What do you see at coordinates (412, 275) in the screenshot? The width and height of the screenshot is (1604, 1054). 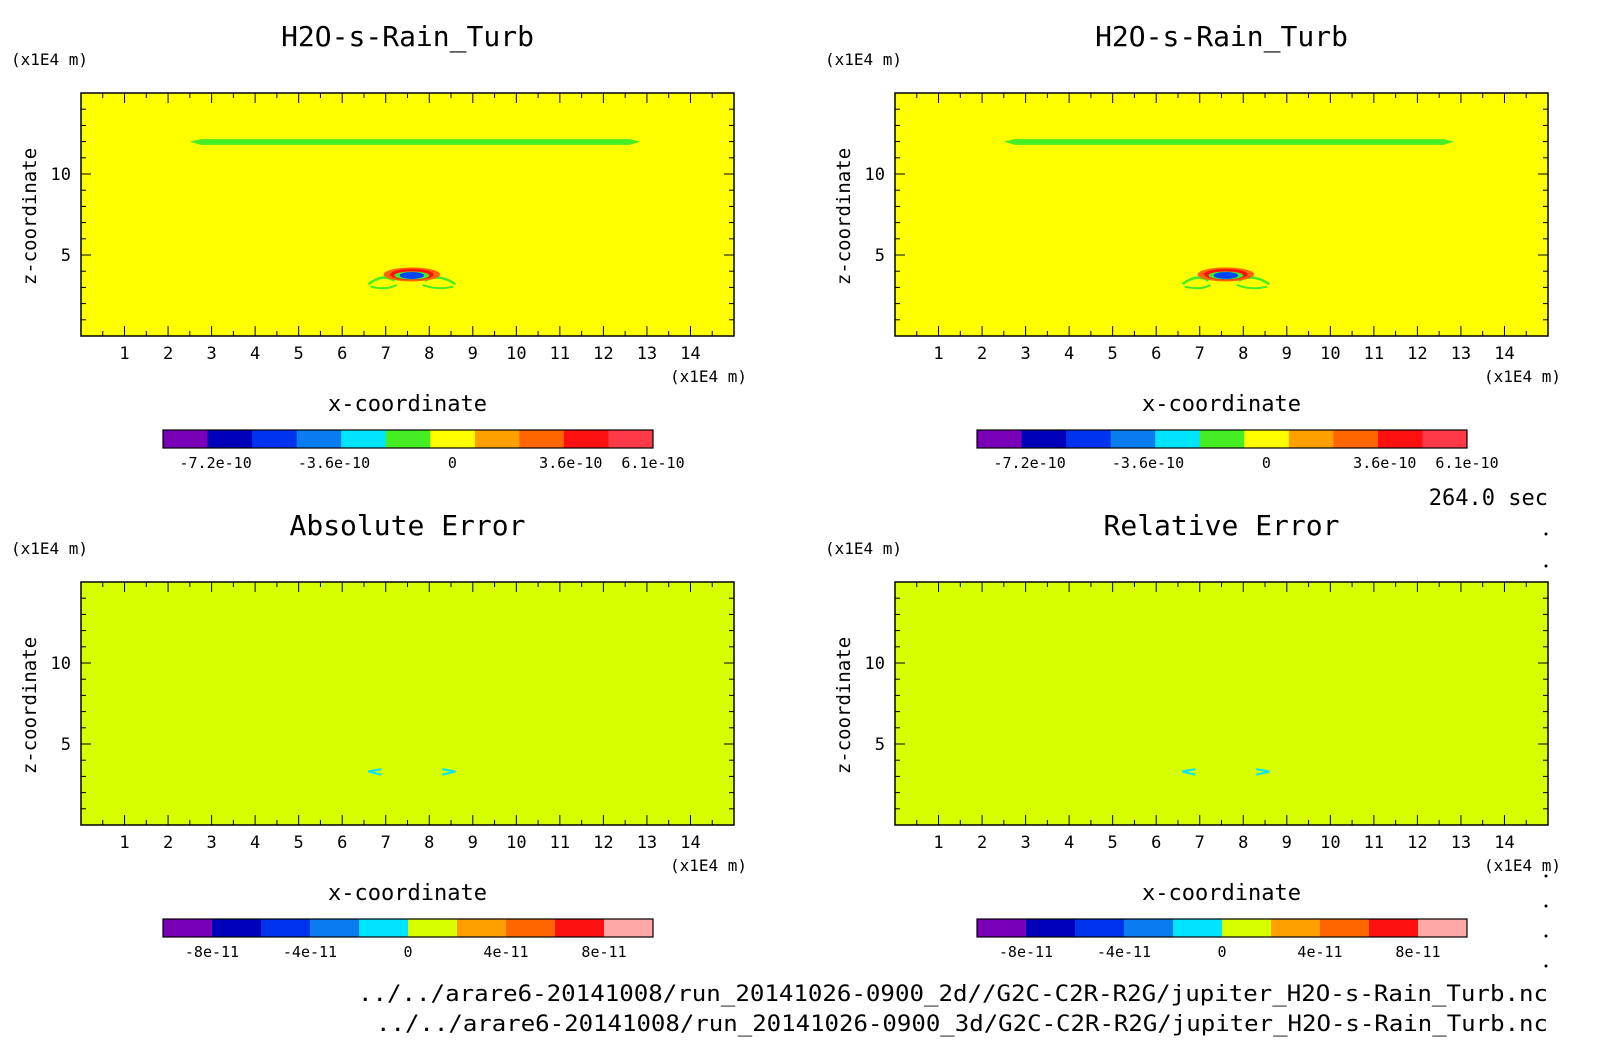 I see `blob-core` at bounding box center [412, 275].